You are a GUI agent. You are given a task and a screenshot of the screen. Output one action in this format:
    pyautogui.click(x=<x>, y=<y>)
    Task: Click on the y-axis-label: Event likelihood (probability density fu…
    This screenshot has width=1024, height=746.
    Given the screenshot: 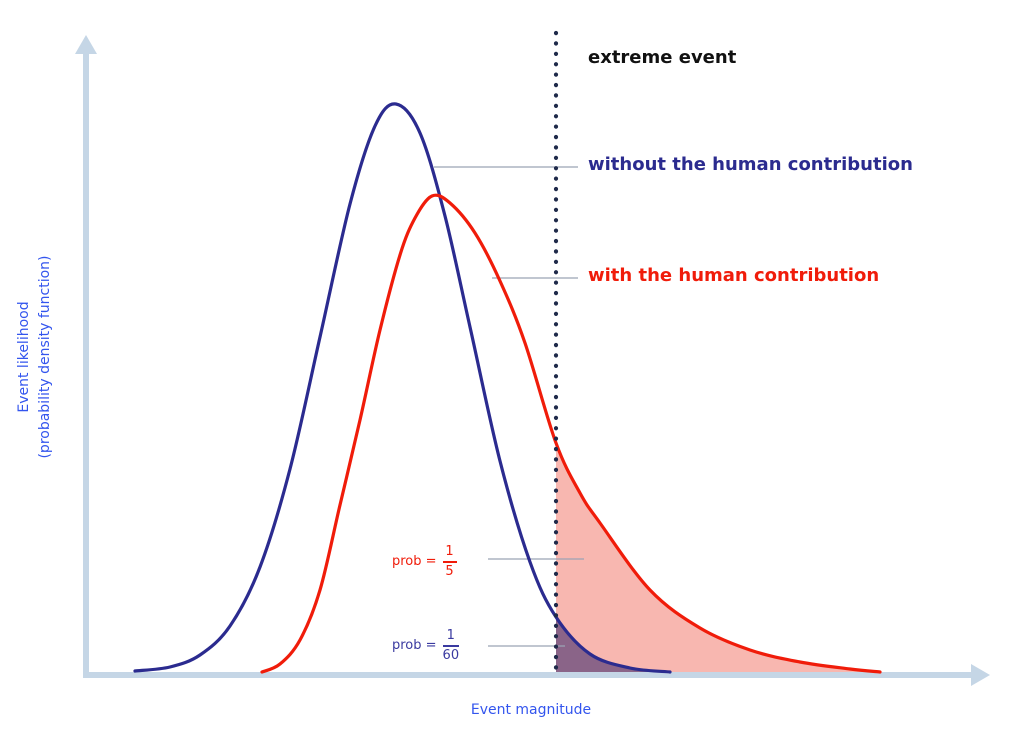 What is the action you would take?
    pyautogui.click(x=35, y=357)
    